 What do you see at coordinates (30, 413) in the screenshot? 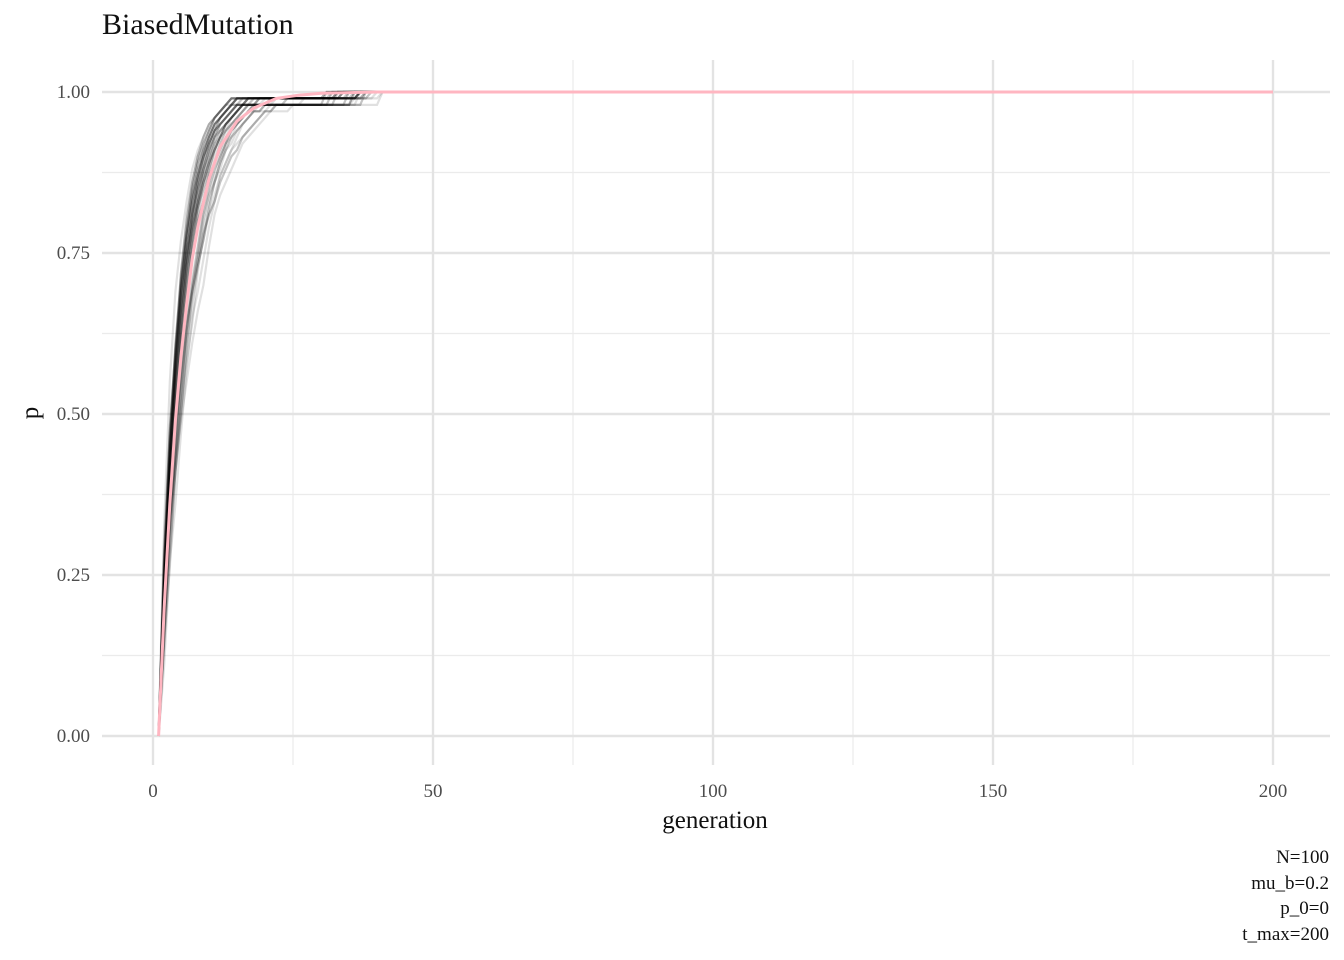
I see `y-axis-label: p` at bounding box center [30, 413].